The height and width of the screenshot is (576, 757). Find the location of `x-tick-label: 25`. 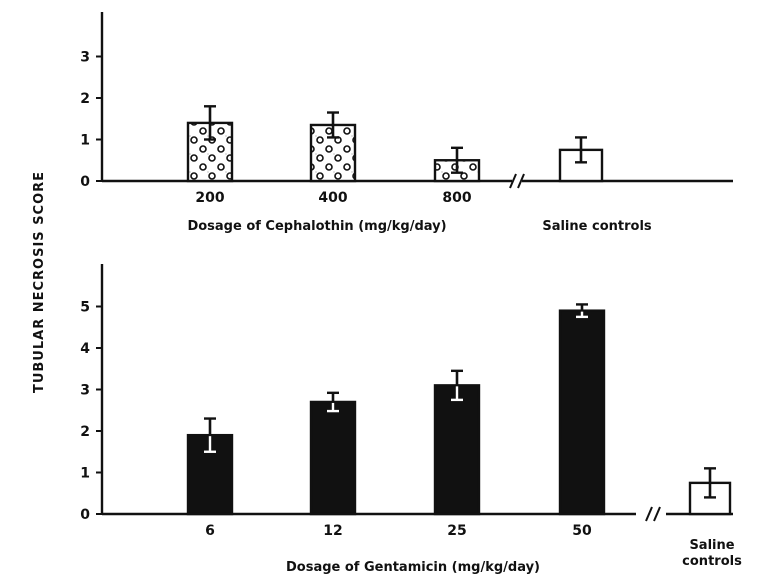

x-tick-label: 25 is located at coordinates (456, 531).